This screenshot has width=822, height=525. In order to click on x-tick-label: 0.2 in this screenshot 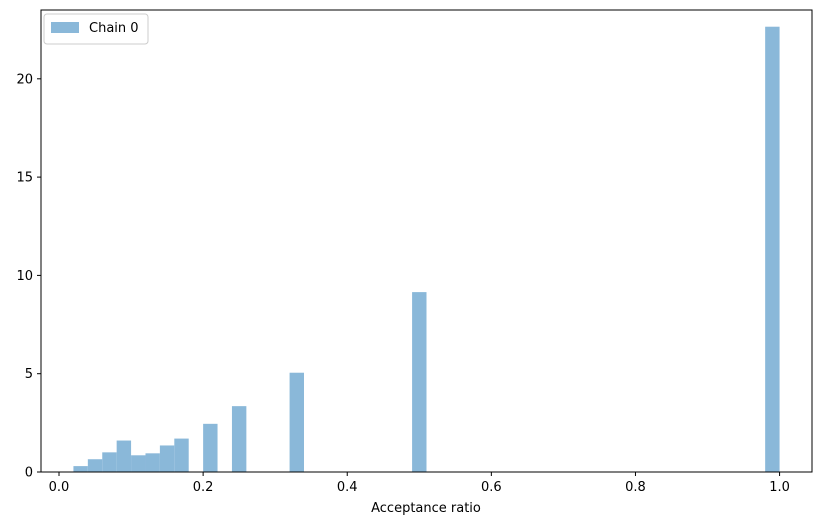, I will do `click(203, 487)`.